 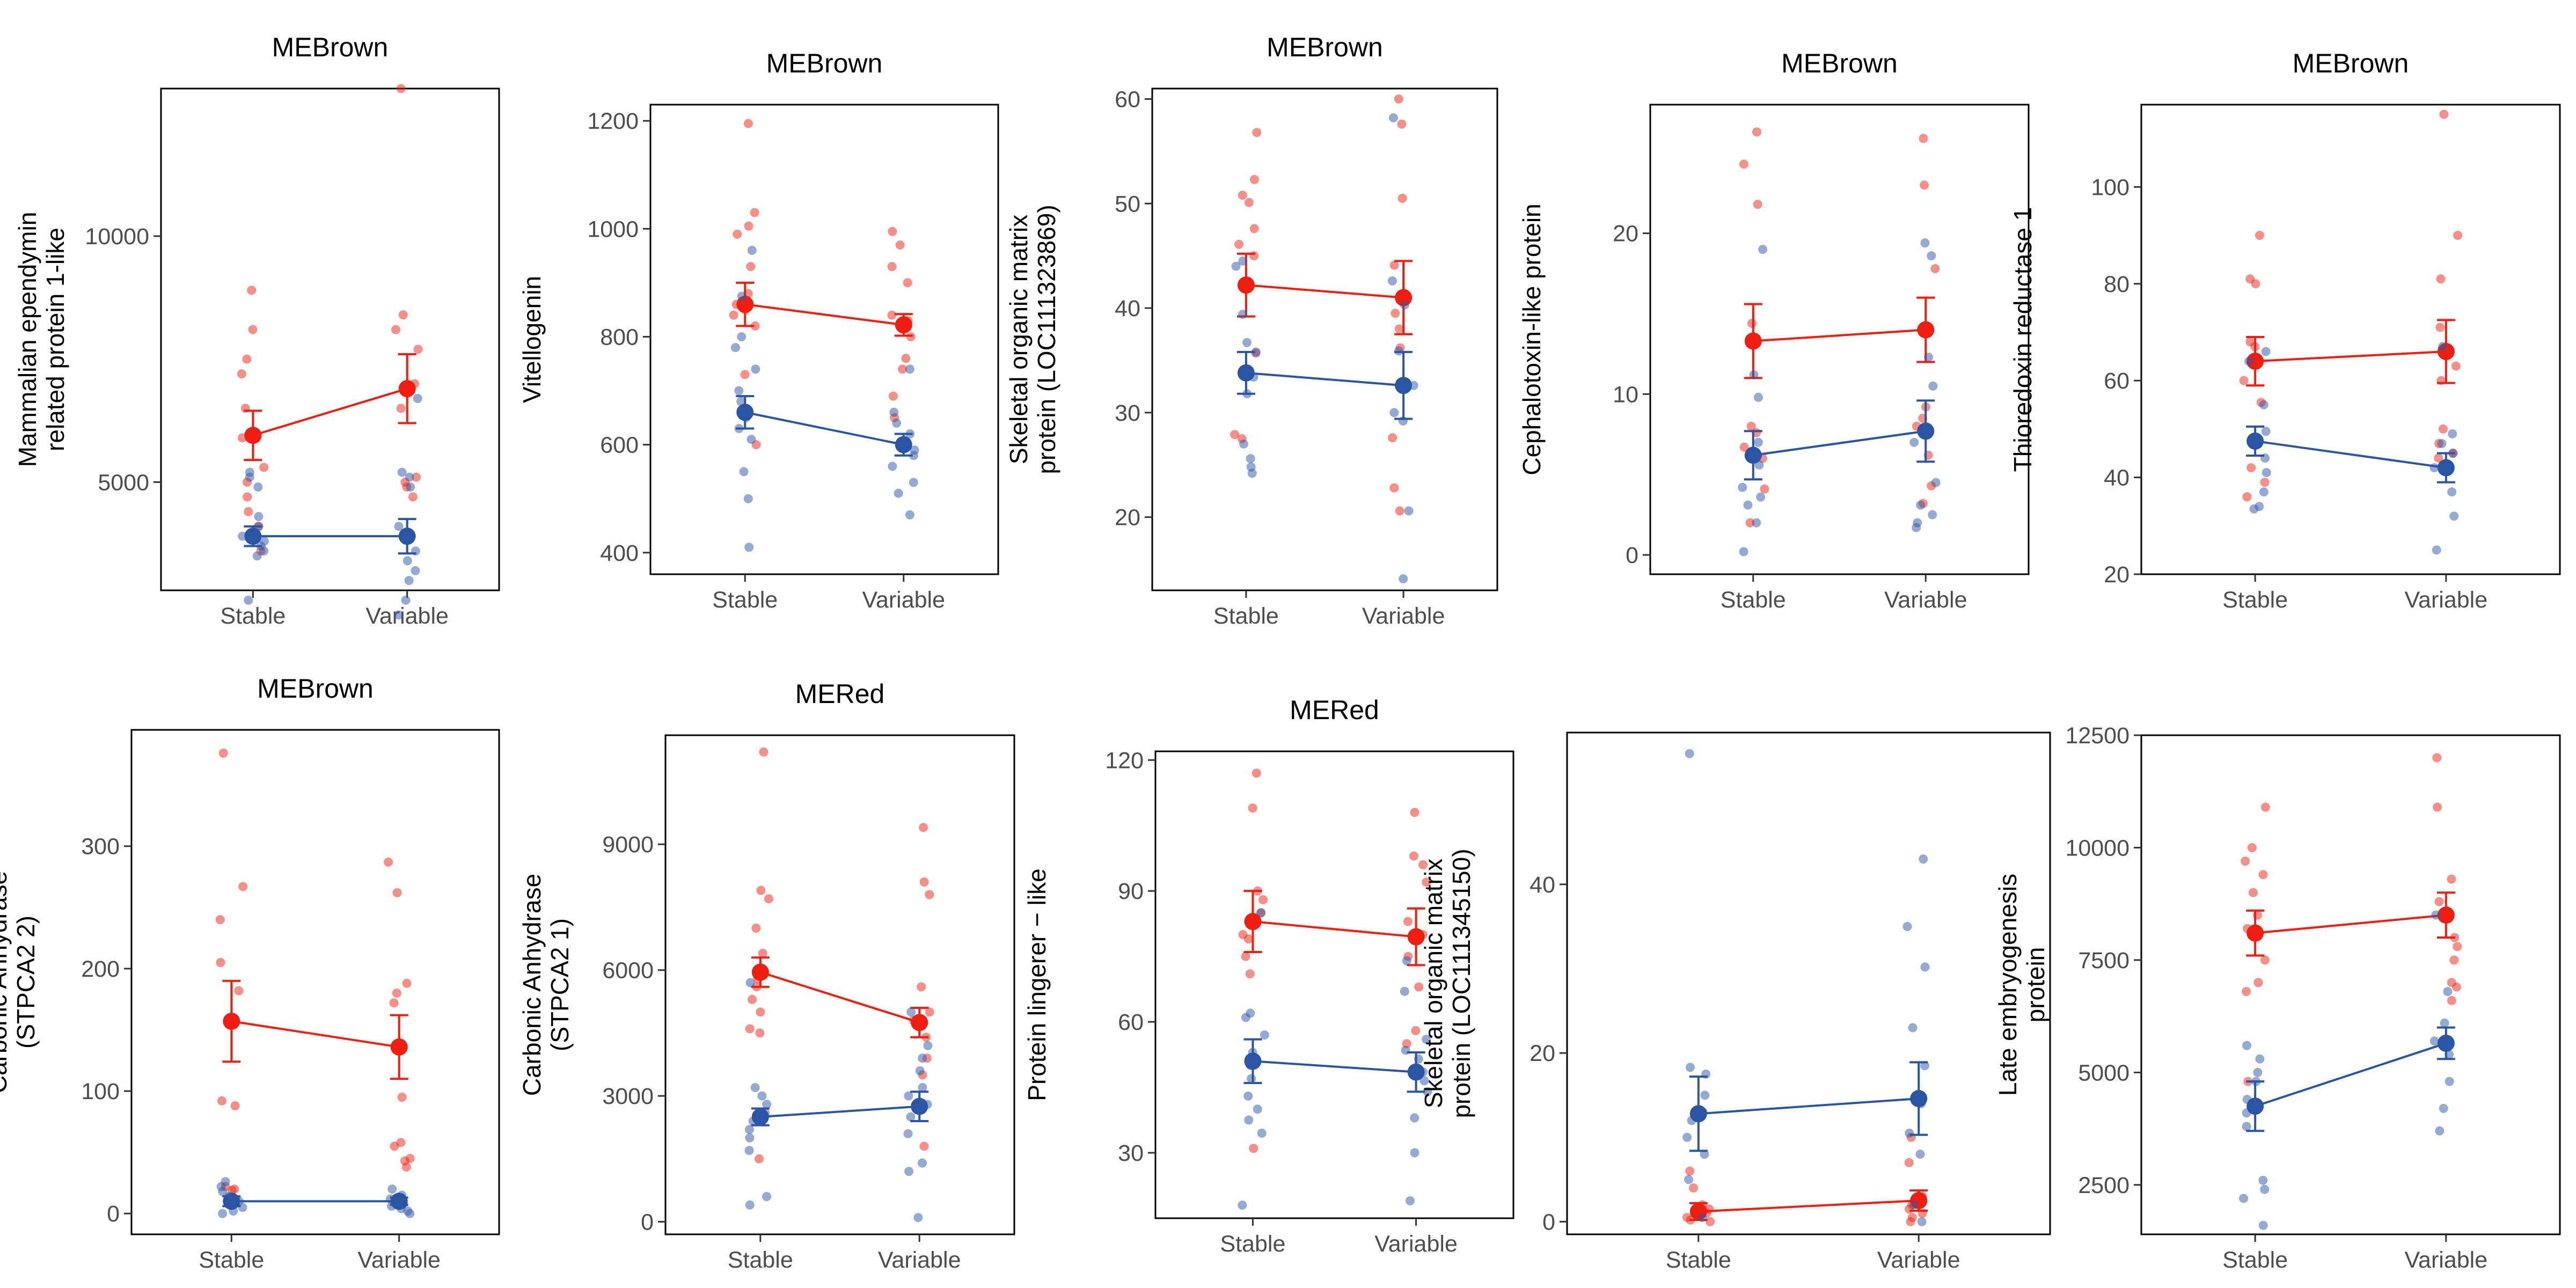 I want to click on panel-title: MERed, so click(x=1334, y=710).